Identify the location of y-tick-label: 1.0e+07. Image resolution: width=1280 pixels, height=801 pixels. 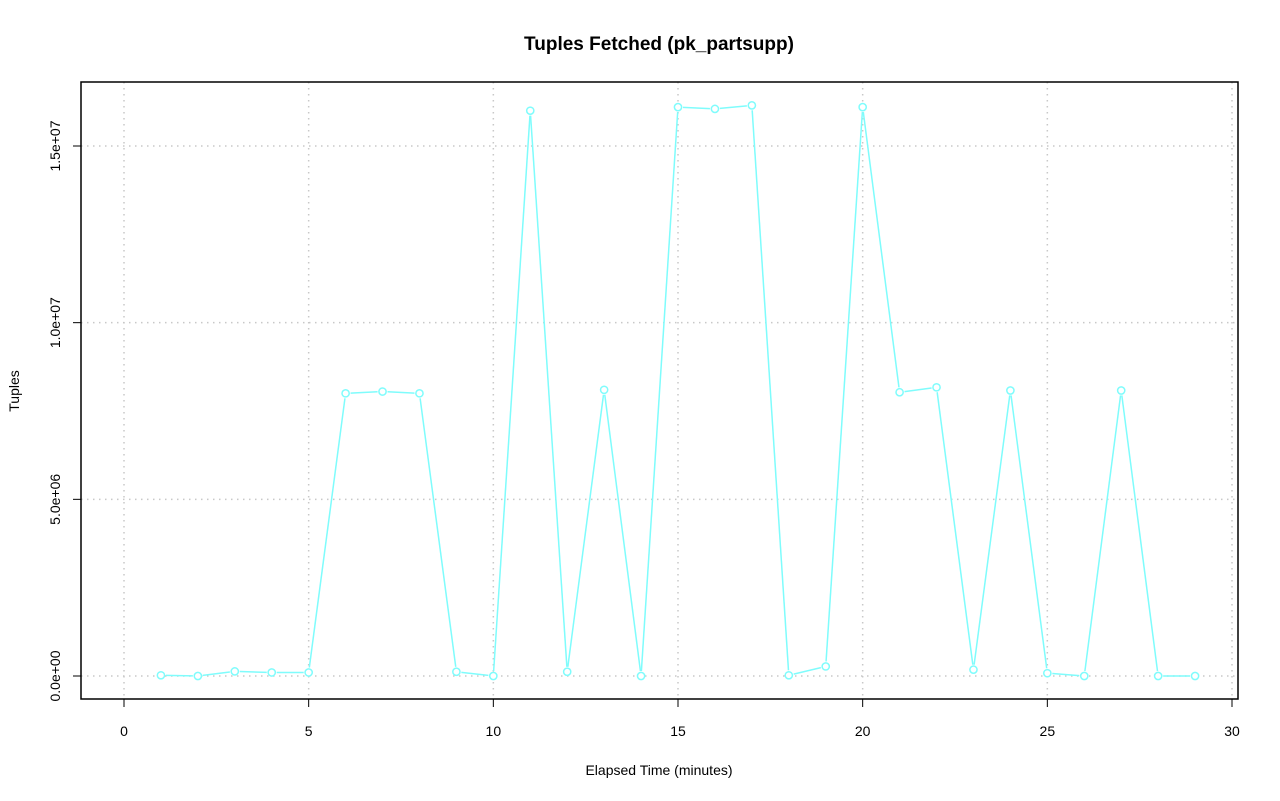
(55, 322).